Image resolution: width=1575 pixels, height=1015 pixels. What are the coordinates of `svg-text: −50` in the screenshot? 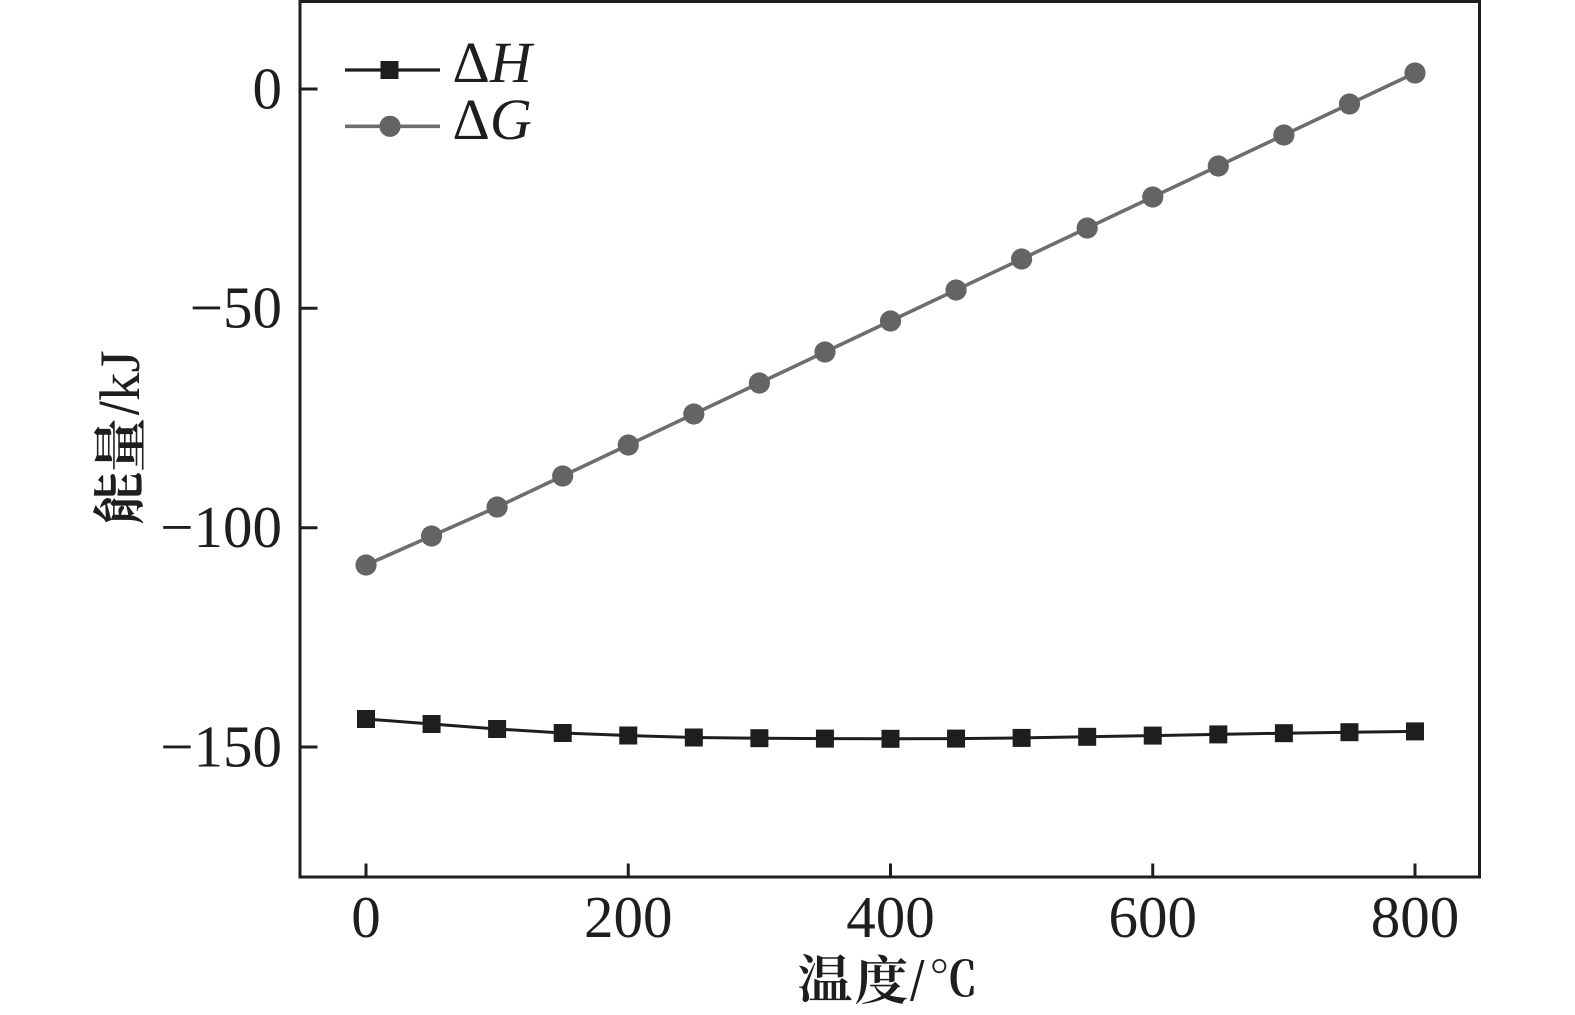 It's located at (236, 308).